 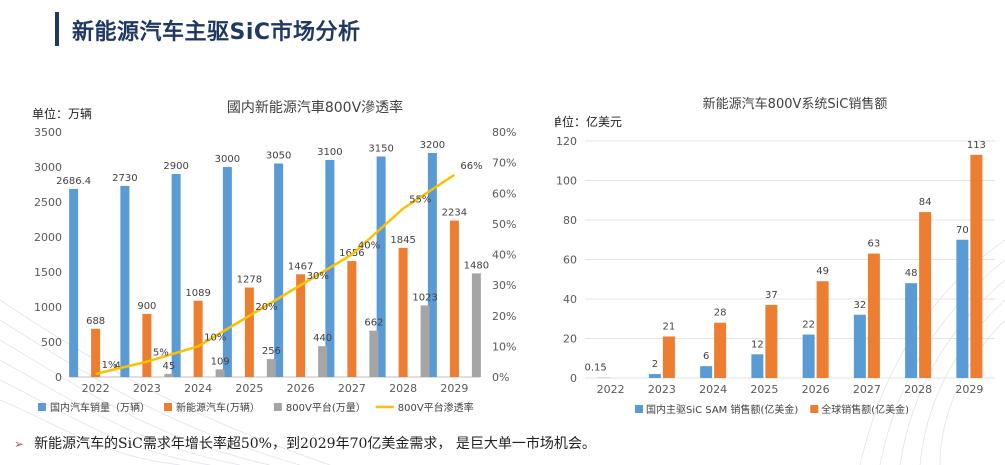 I want to click on data-label: 63, so click(x=874, y=244).